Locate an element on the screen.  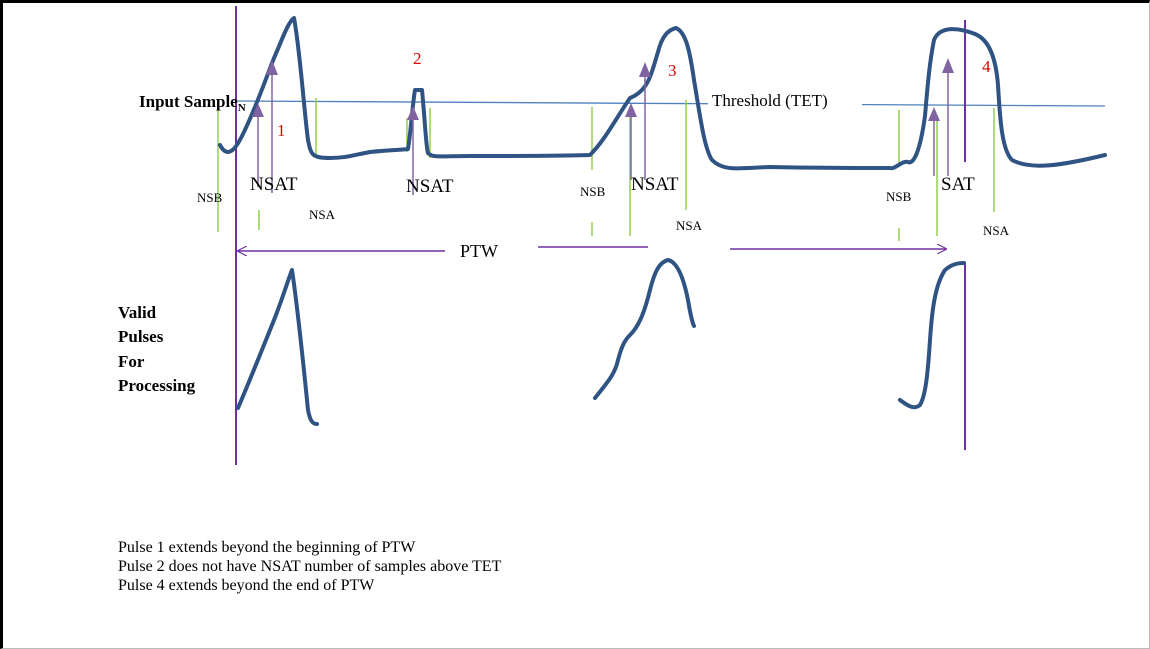
nsa-label-3: NSA is located at coordinates (689, 225).